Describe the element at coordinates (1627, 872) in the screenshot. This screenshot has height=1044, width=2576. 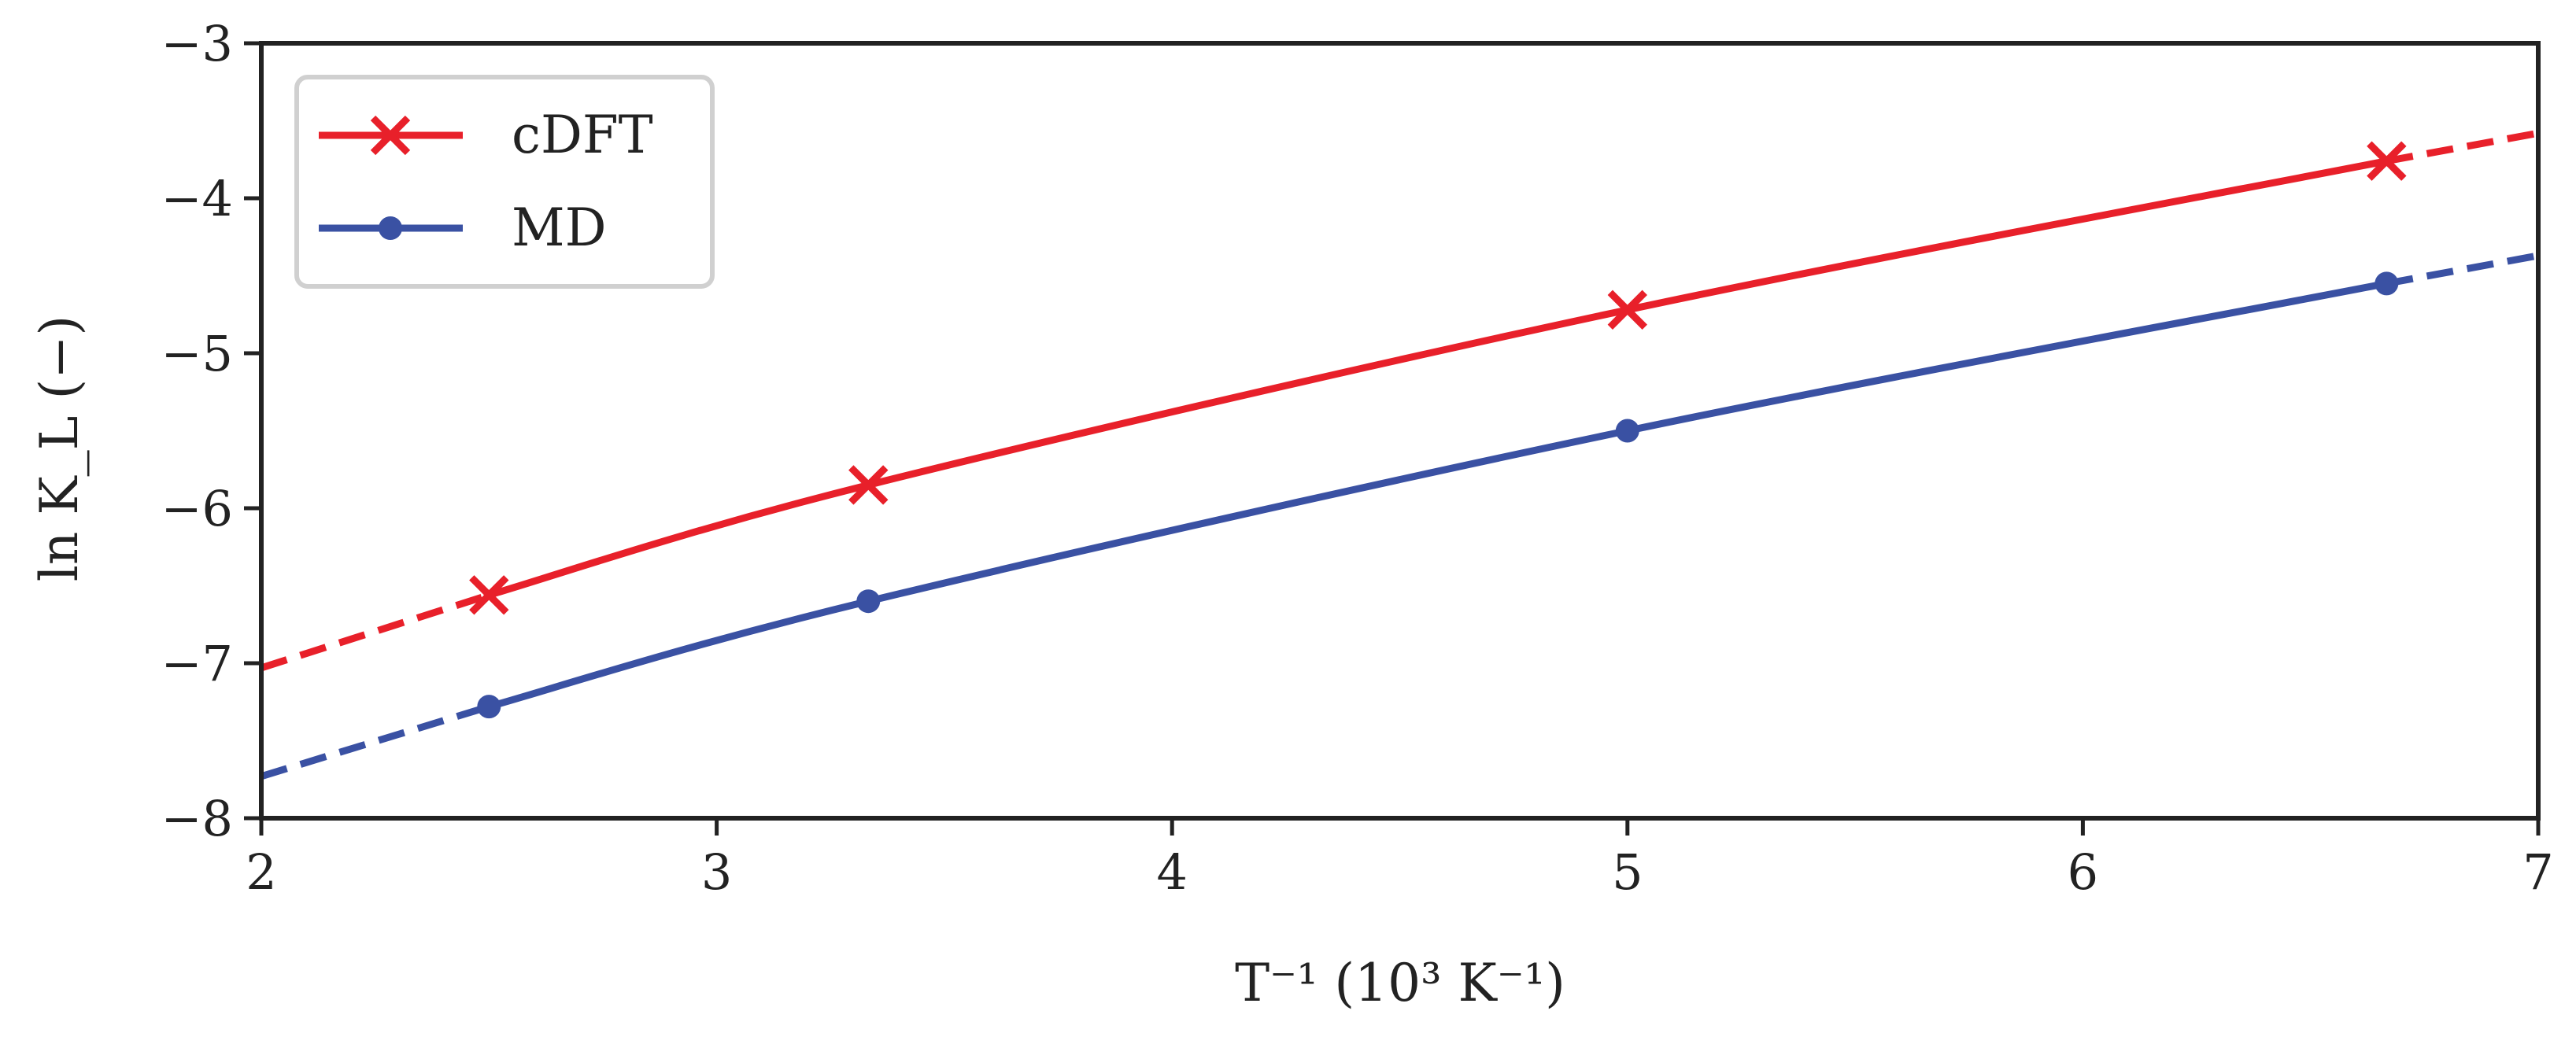
I see `x-tick-label: 5` at that location.